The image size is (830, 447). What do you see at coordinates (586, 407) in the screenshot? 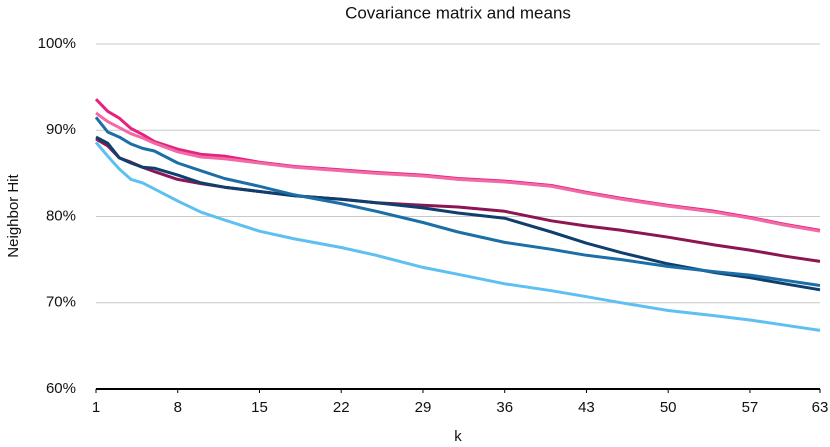
I see `x-tick-label: 43` at bounding box center [586, 407].